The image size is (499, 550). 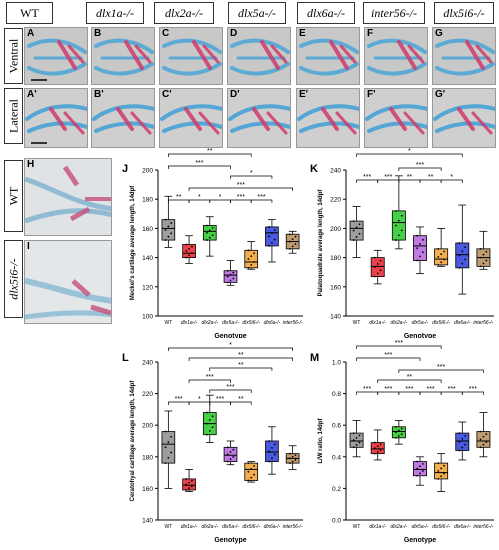 What do you see at coordinates (125, 358) in the screenshot?
I see `panel-letter-L: L` at bounding box center [125, 358].